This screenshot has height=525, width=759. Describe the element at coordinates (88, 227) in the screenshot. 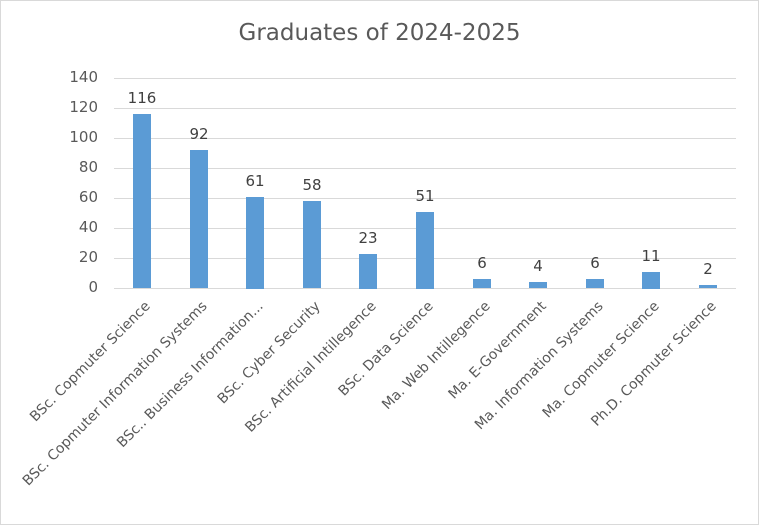

I see `y-tick-label: 40` at that location.